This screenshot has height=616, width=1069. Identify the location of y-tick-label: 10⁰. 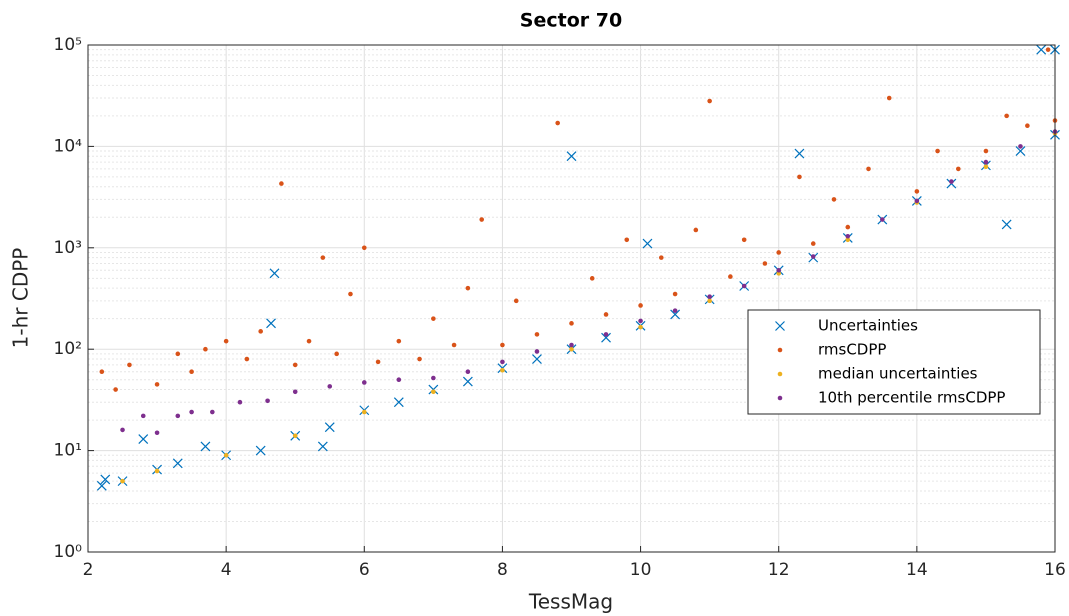
(68, 552).